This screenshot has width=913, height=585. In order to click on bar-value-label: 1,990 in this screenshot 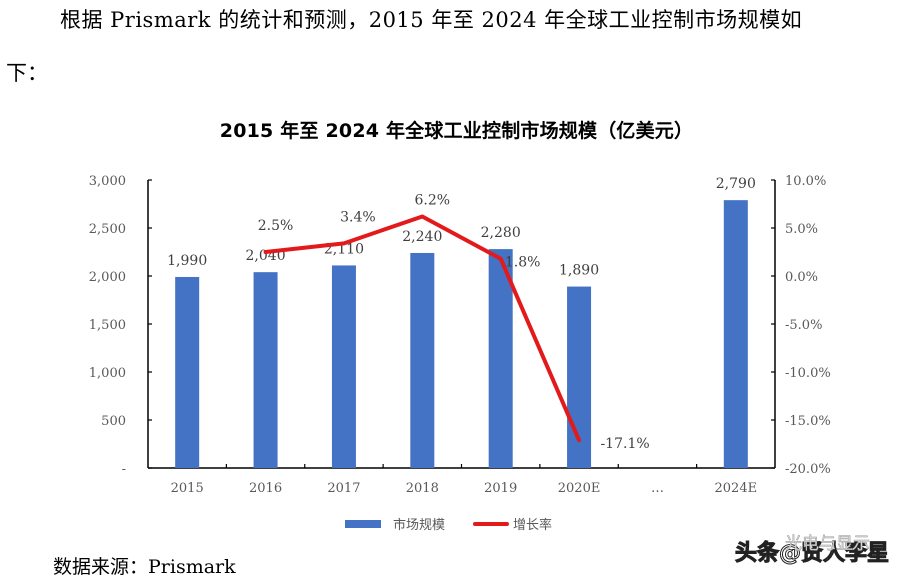, I will do `click(187, 261)`.